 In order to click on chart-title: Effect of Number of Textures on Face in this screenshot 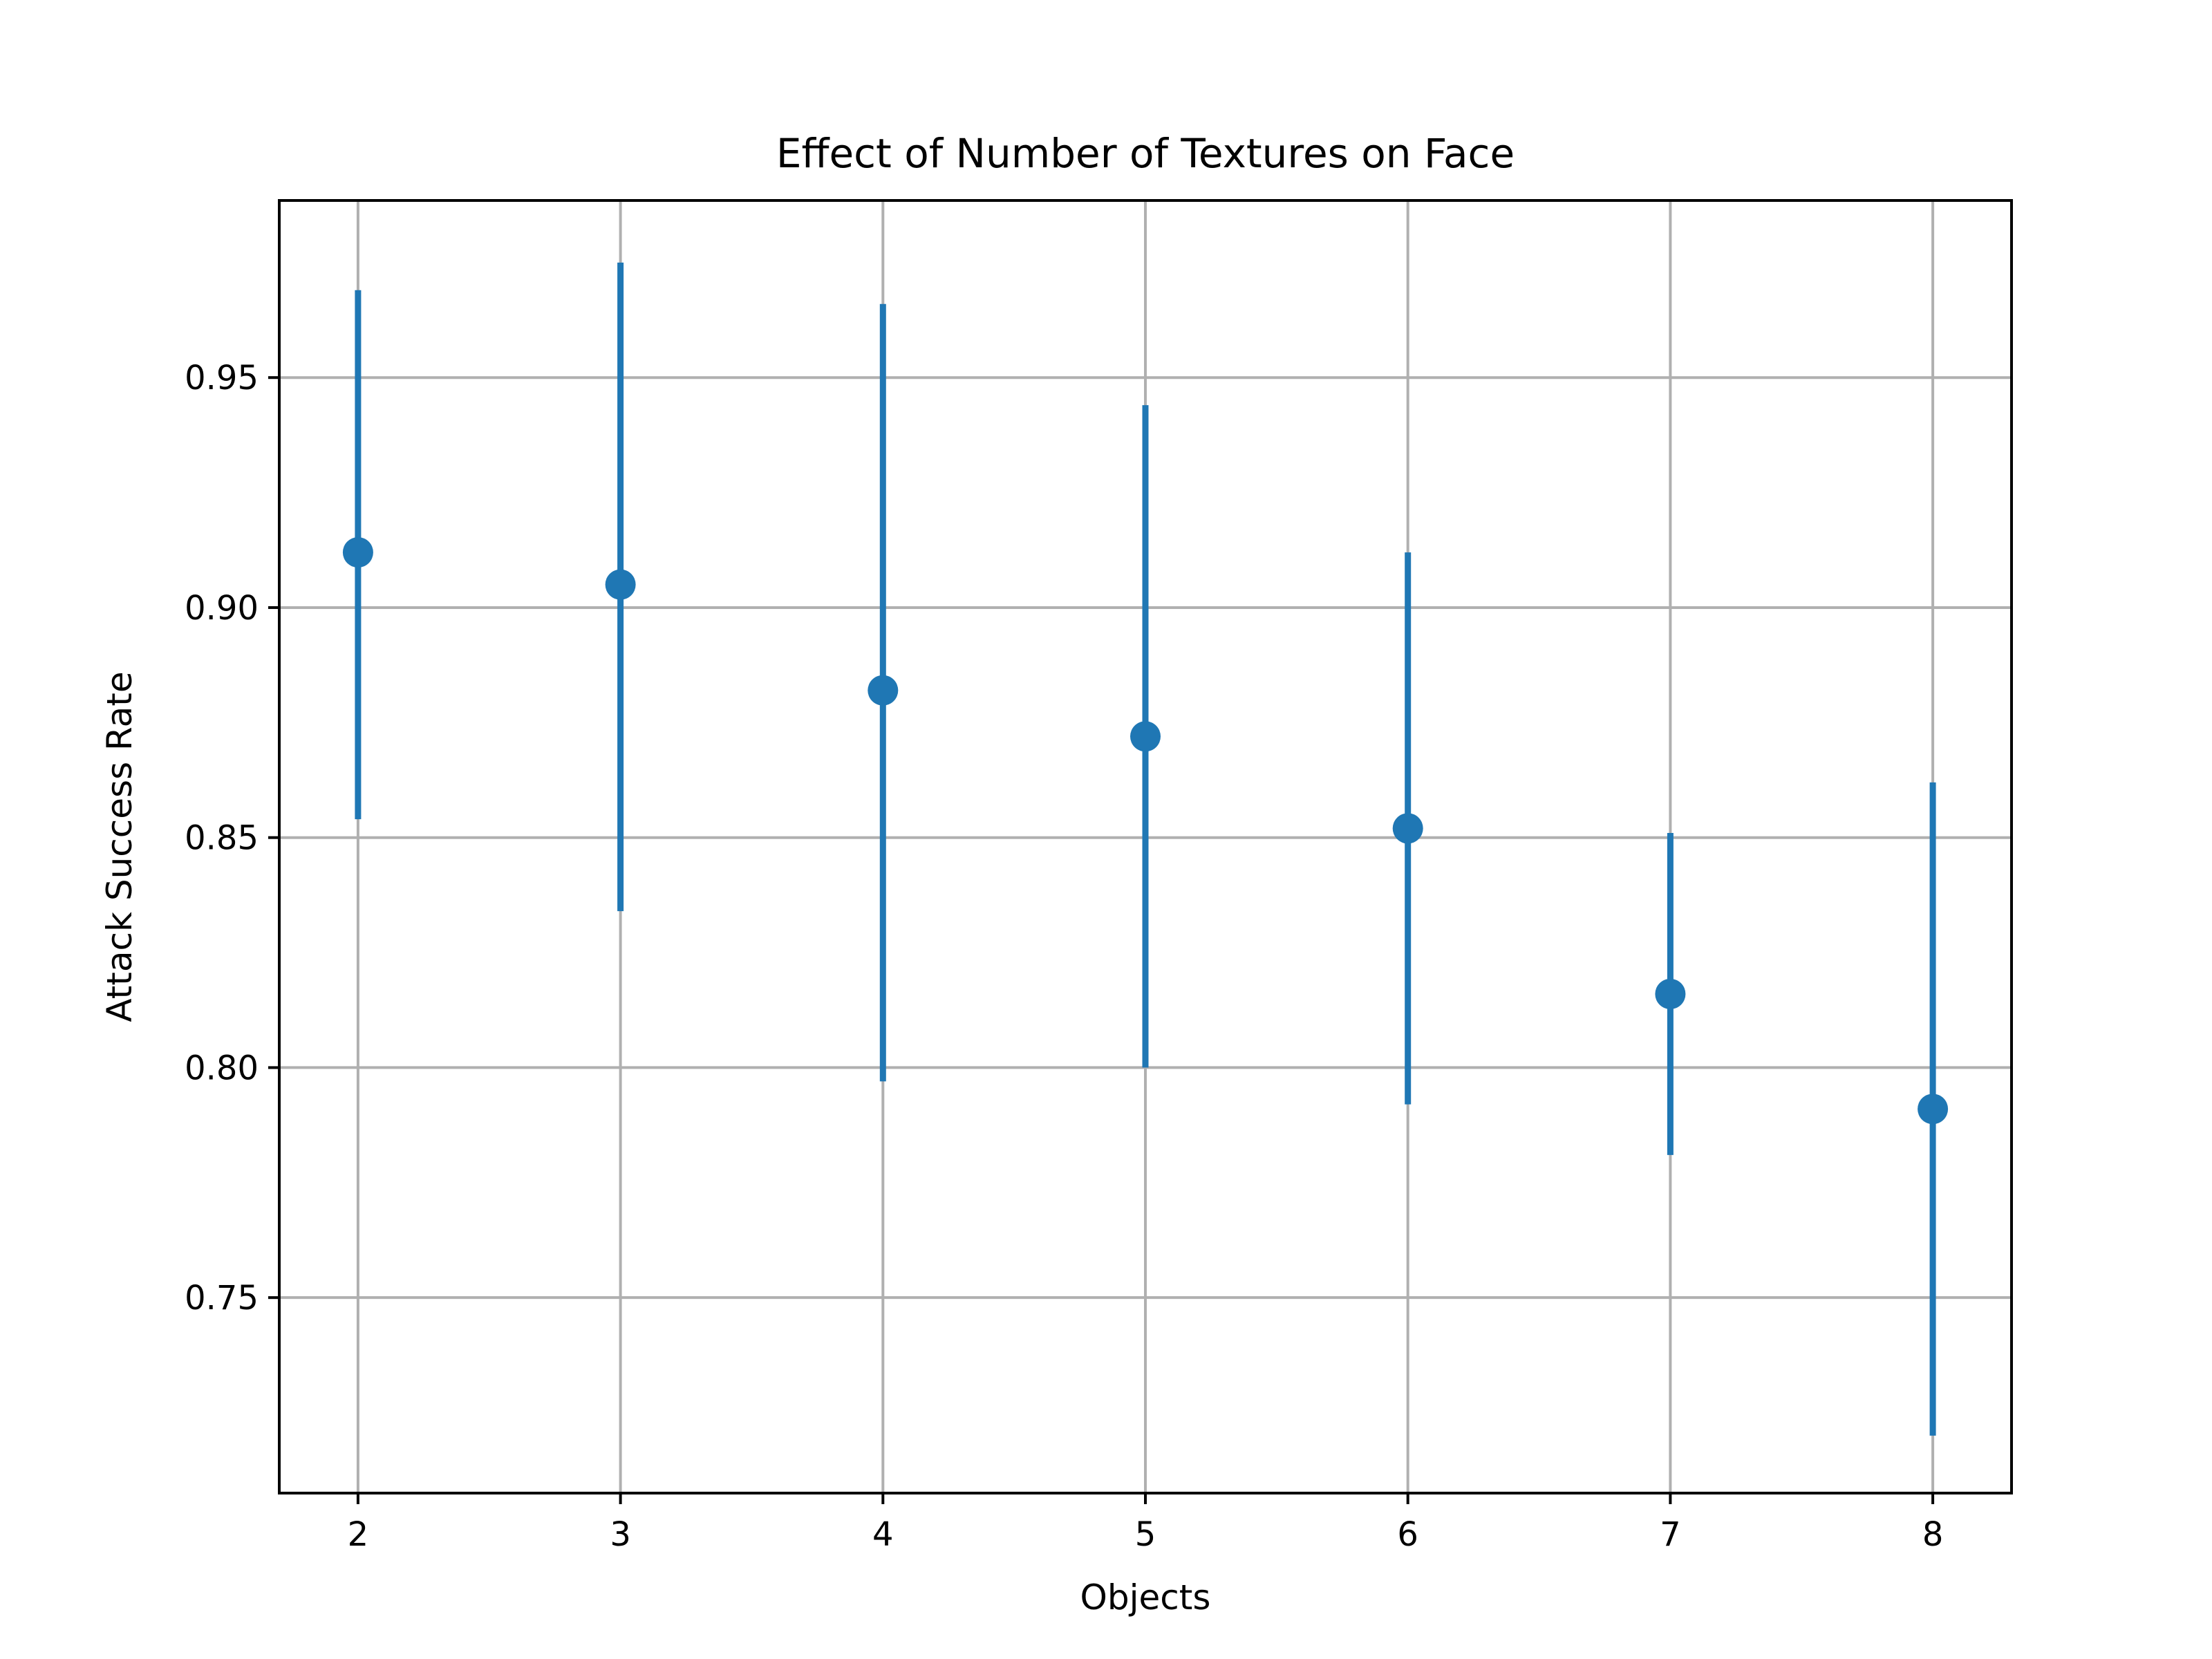, I will do `click(1145, 153)`.